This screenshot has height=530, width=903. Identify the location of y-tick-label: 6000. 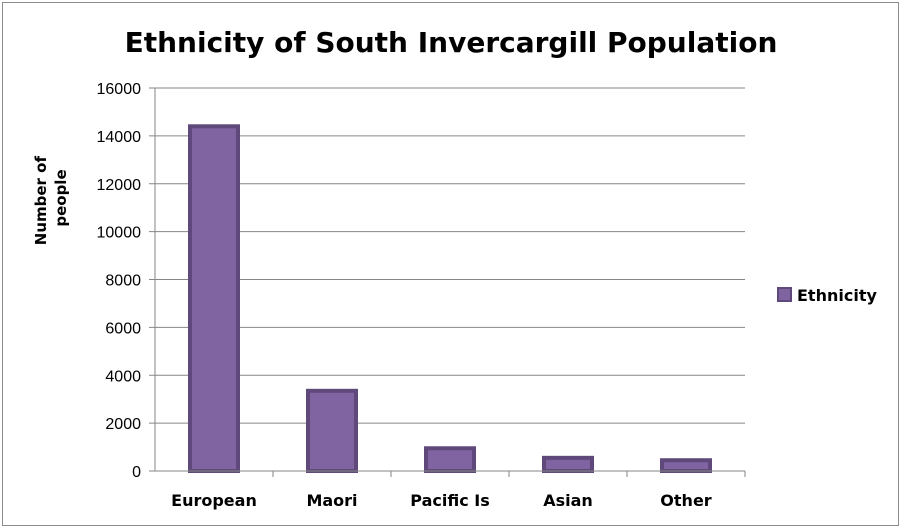
(123, 328).